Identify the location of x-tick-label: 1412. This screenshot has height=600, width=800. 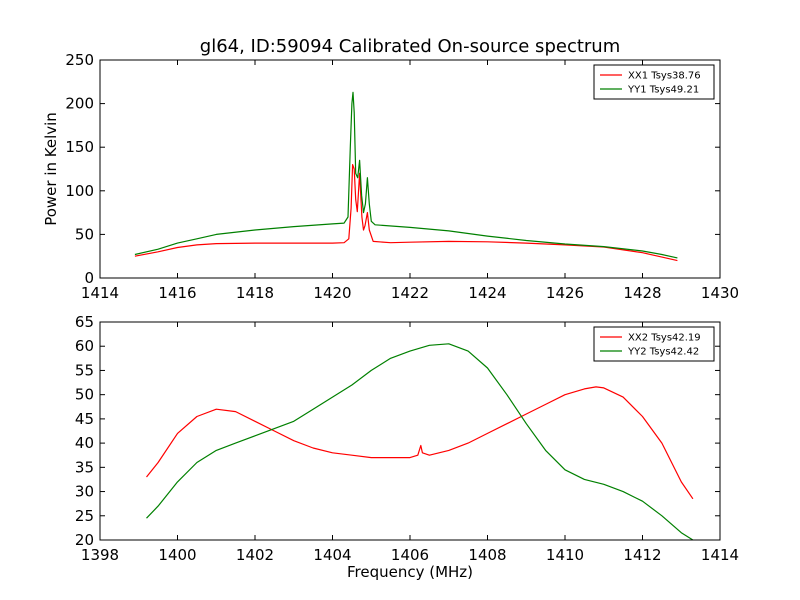
(642, 555).